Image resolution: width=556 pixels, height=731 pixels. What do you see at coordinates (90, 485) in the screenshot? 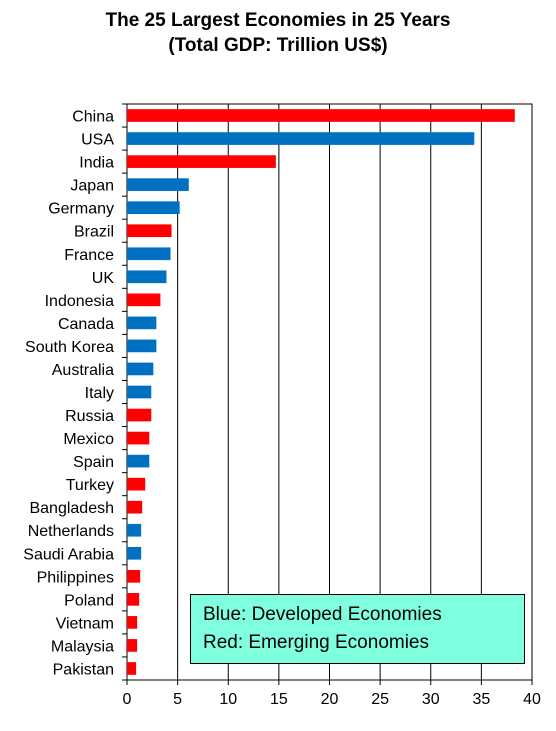
I see `category-label-turkey: Turkey` at bounding box center [90, 485].